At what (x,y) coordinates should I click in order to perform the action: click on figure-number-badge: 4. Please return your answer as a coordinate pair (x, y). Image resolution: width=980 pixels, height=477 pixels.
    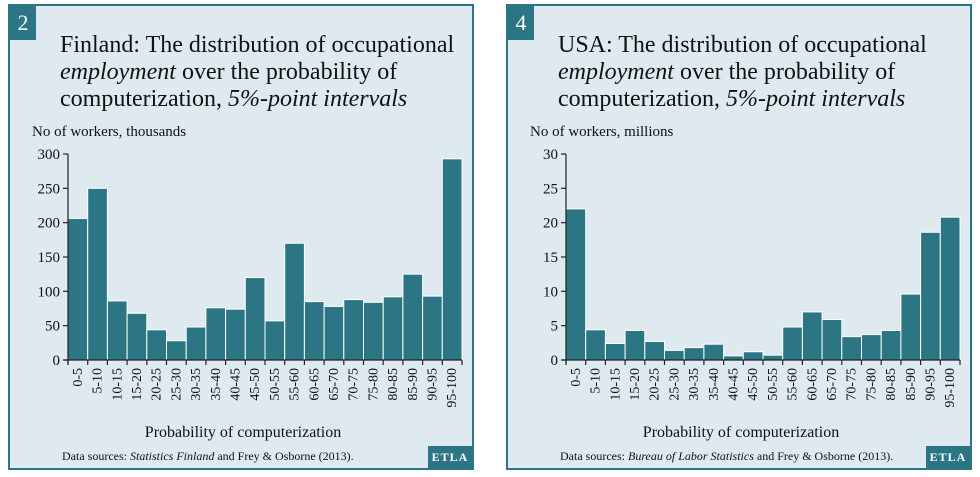
    Looking at the image, I should click on (521, 23).